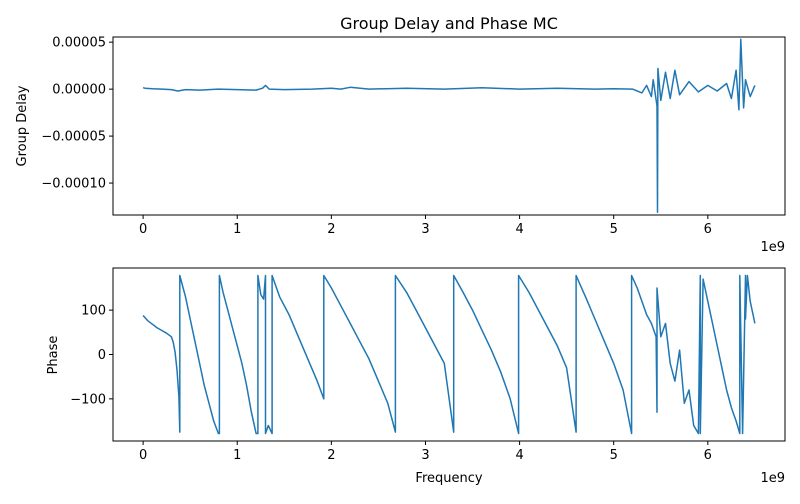 This screenshot has height=504, width=800. What do you see at coordinates (614, 229) in the screenshot?
I see `group-delay-x-tick-label: 5` at bounding box center [614, 229].